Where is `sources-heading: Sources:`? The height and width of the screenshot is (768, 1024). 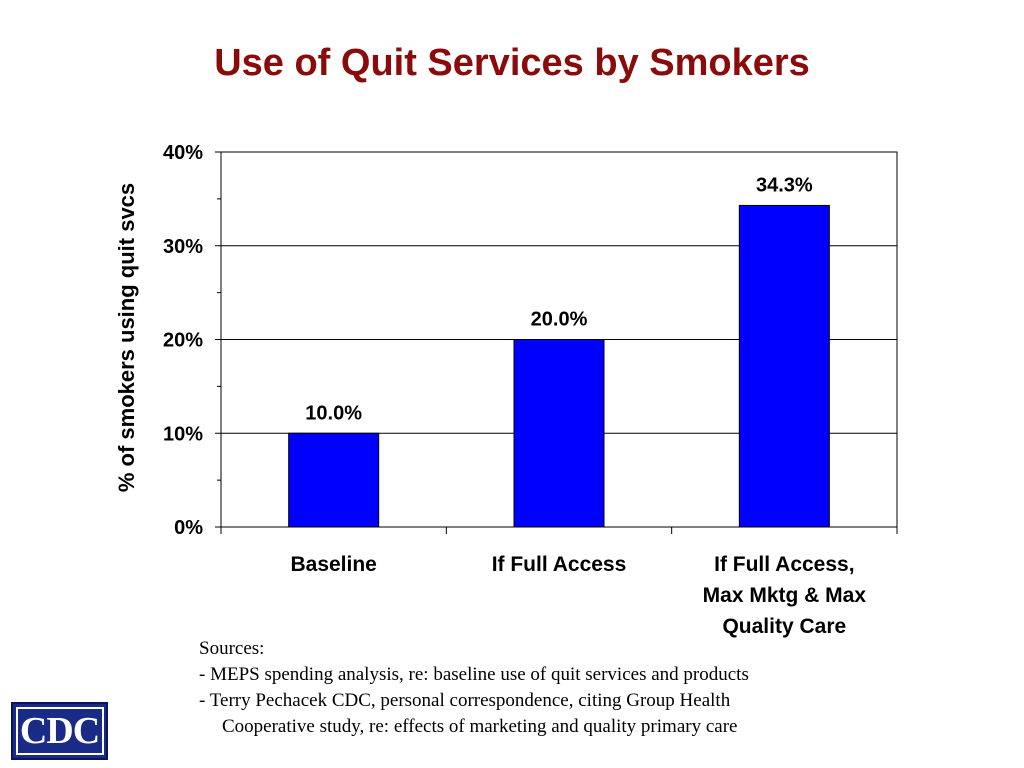
sources-heading: Sources: is located at coordinates (232, 648).